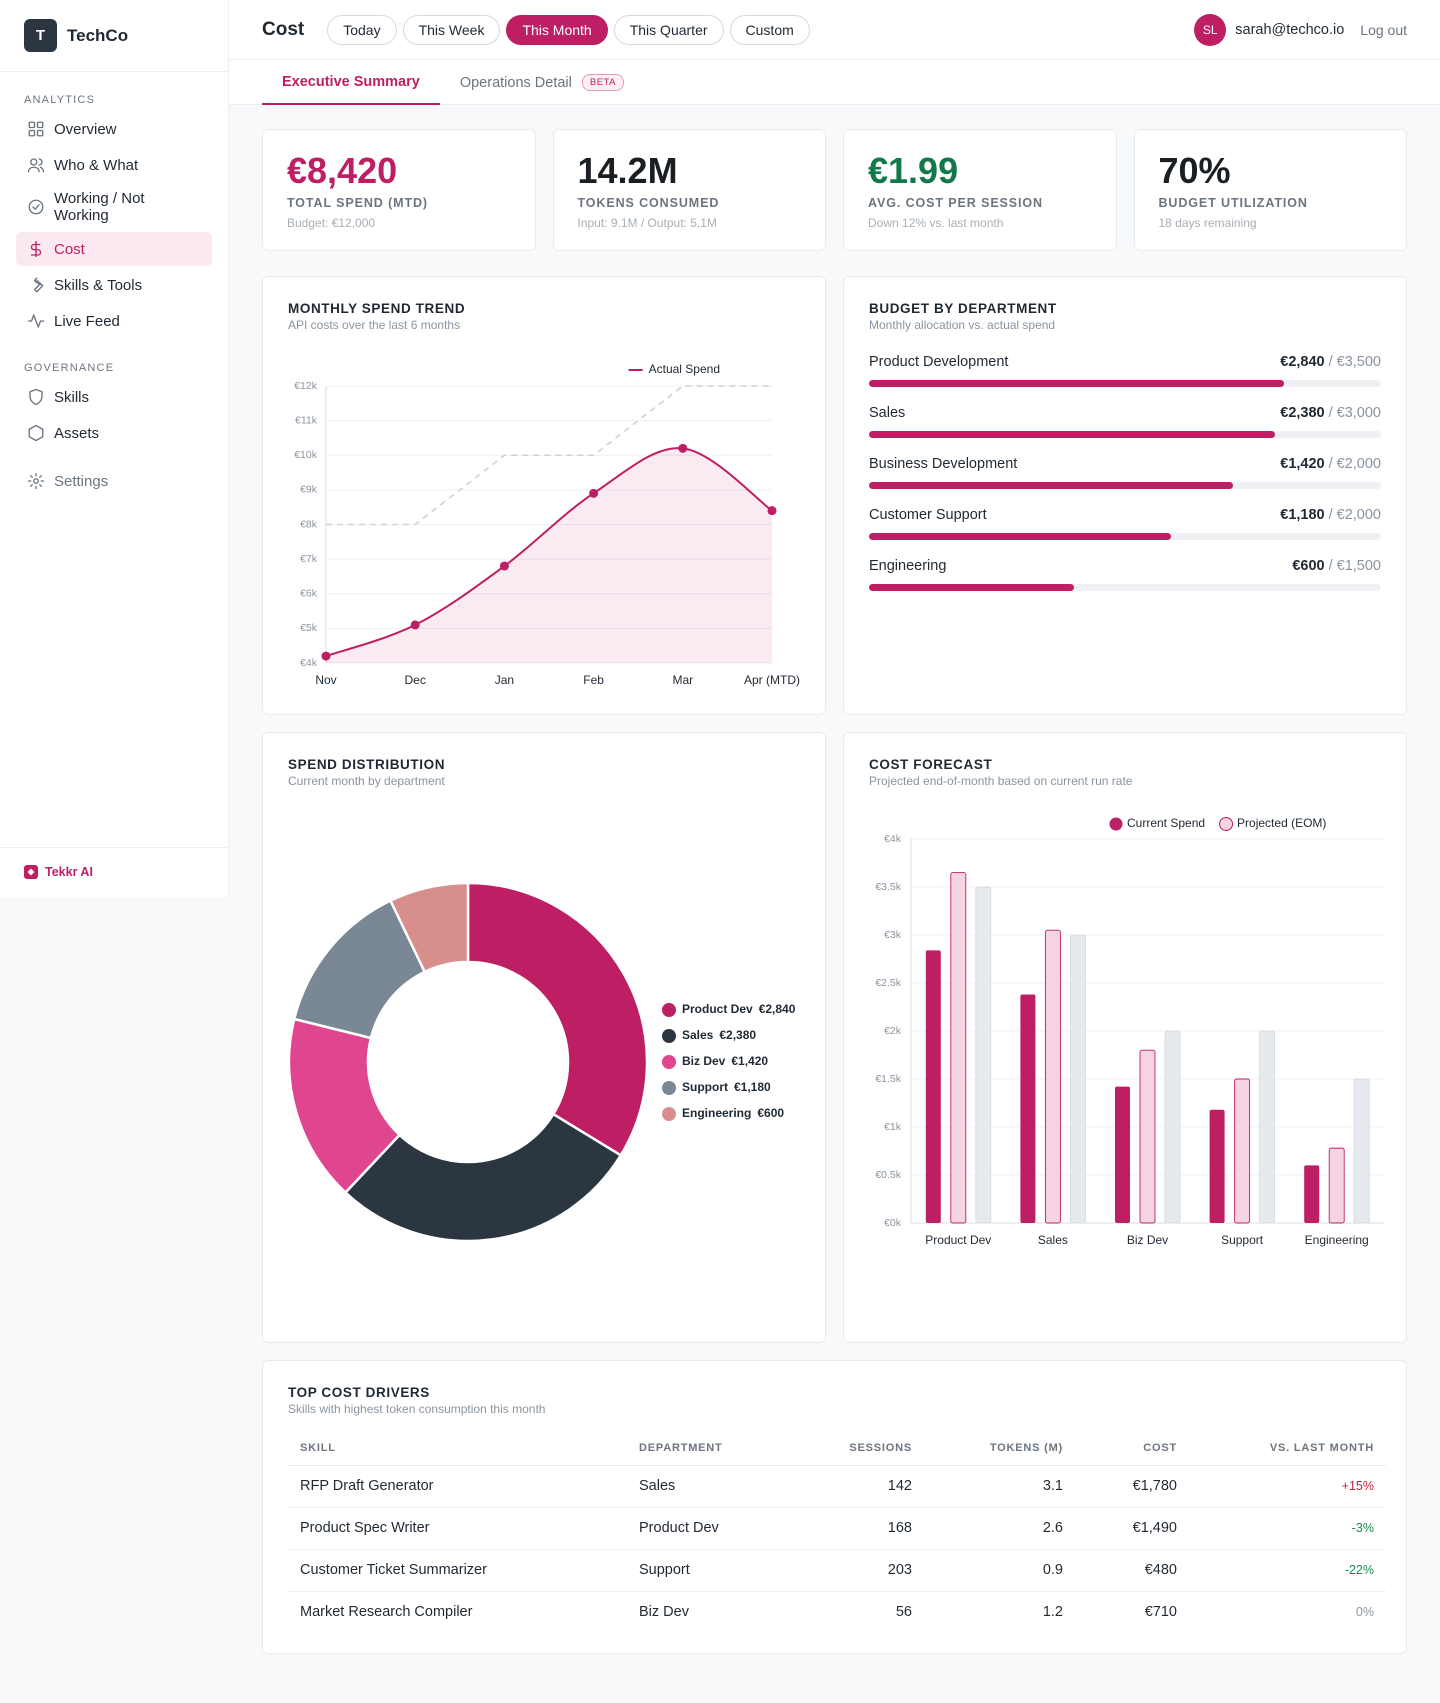 This screenshot has height=1703, width=1440. Describe the element at coordinates (1337, 1240) in the screenshot. I see `x-tick-label: Engineering` at that location.